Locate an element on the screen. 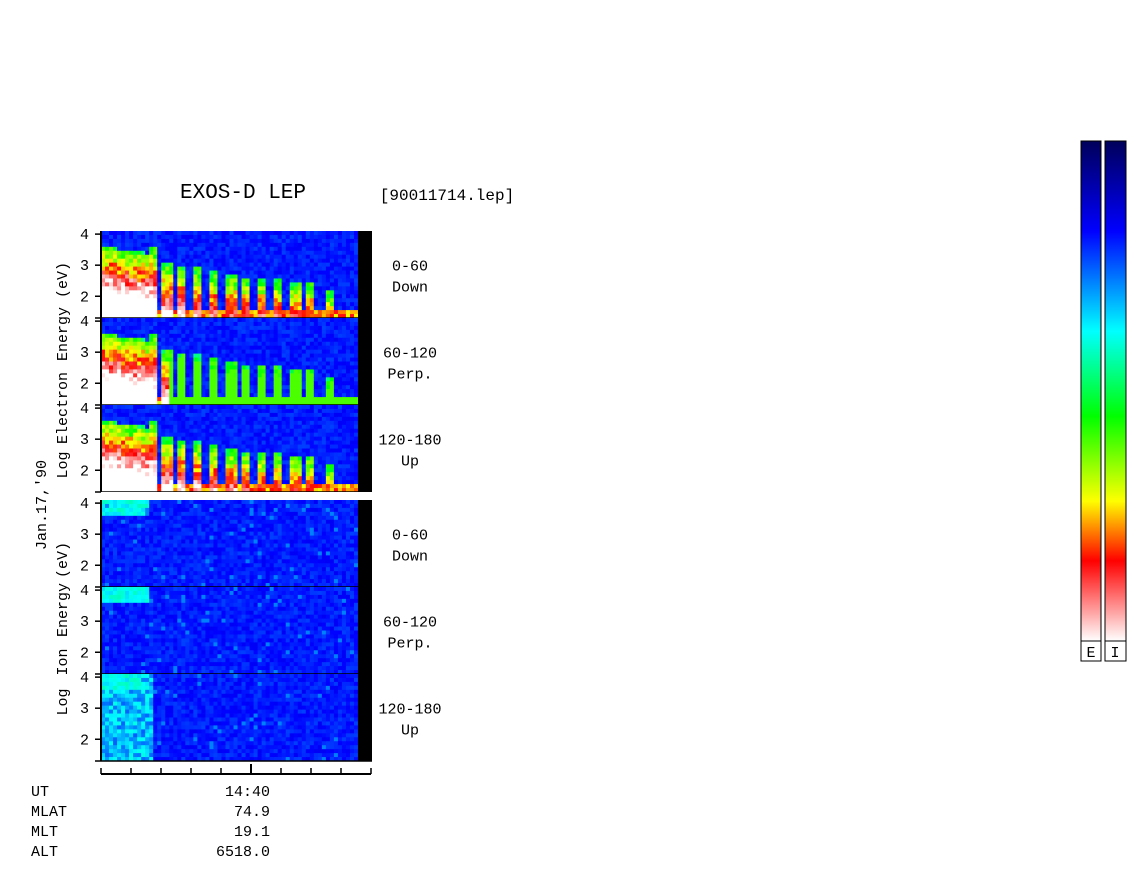 This screenshot has width=1130, height=875. electron-axis-label: Log Electron Energy (eV) is located at coordinates (63, 370).